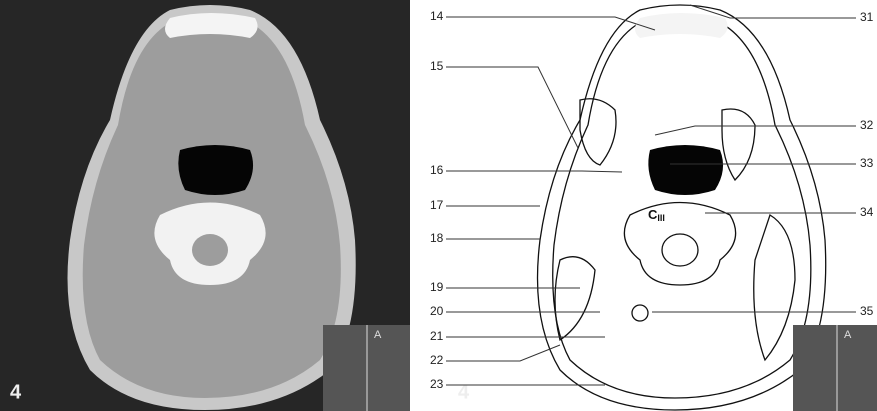 The width and height of the screenshot is (877, 411). What do you see at coordinates (437, 16) in the screenshot?
I see `structure-label: 14` at bounding box center [437, 16].